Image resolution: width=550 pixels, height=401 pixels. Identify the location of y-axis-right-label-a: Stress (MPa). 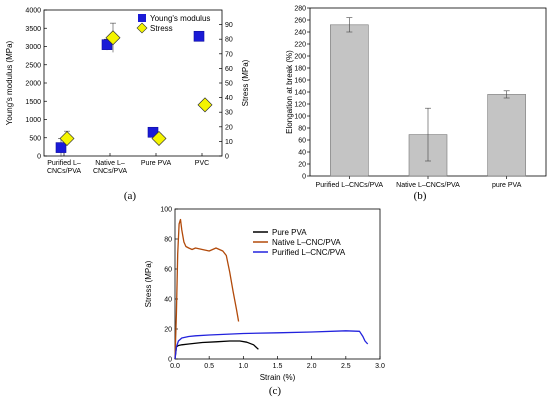
(245, 82).